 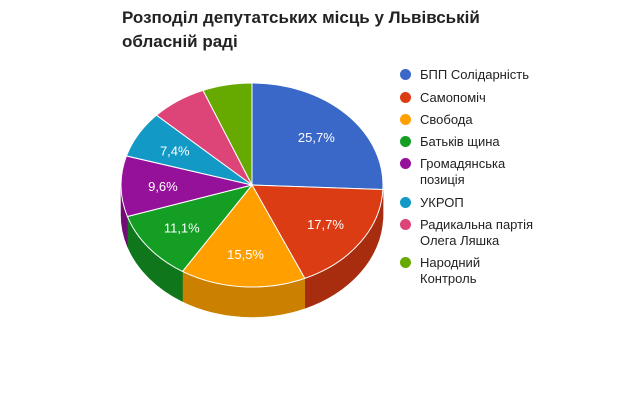 What do you see at coordinates (463, 171) in the screenshot?
I see `legend-label-4: Громадянська позиція` at bounding box center [463, 171].